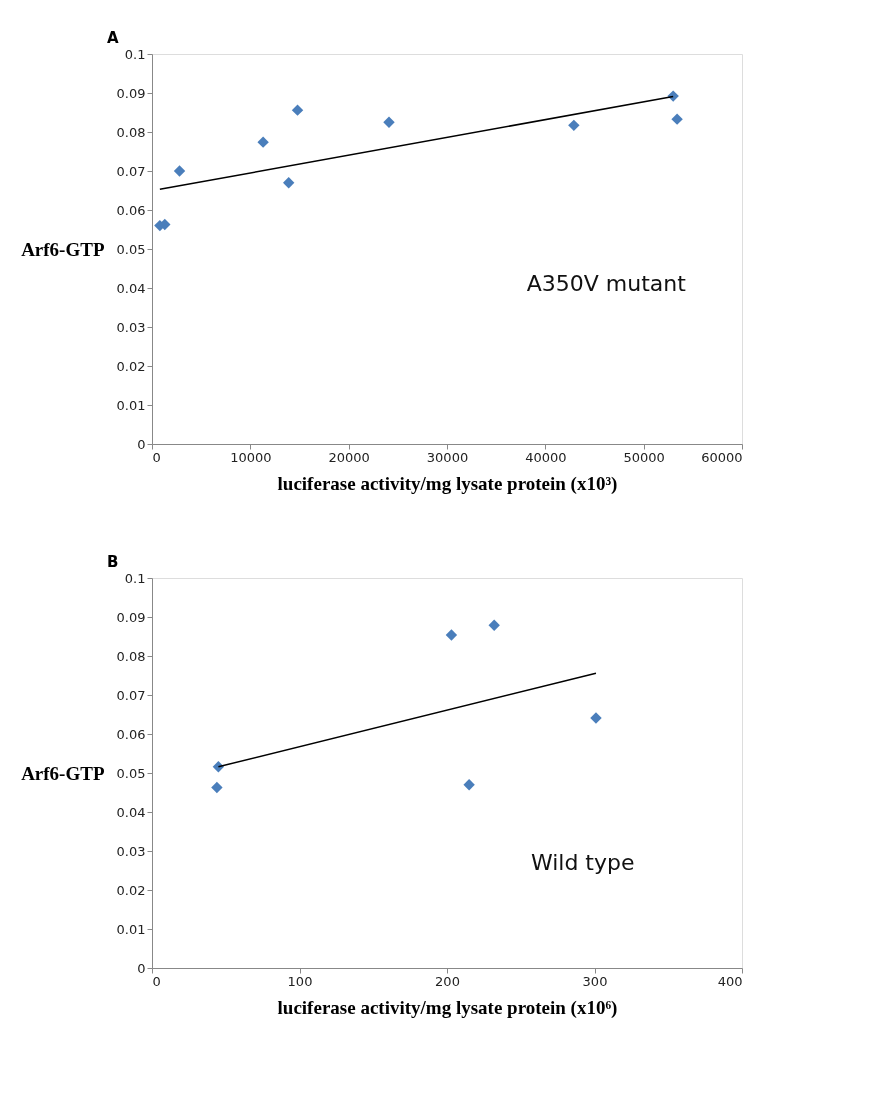 The height and width of the screenshot is (1102, 877). What do you see at coordinates (251, 457) in the screenshot?
I see `x-tick-label: 10000` at bounding box center [251, 457].